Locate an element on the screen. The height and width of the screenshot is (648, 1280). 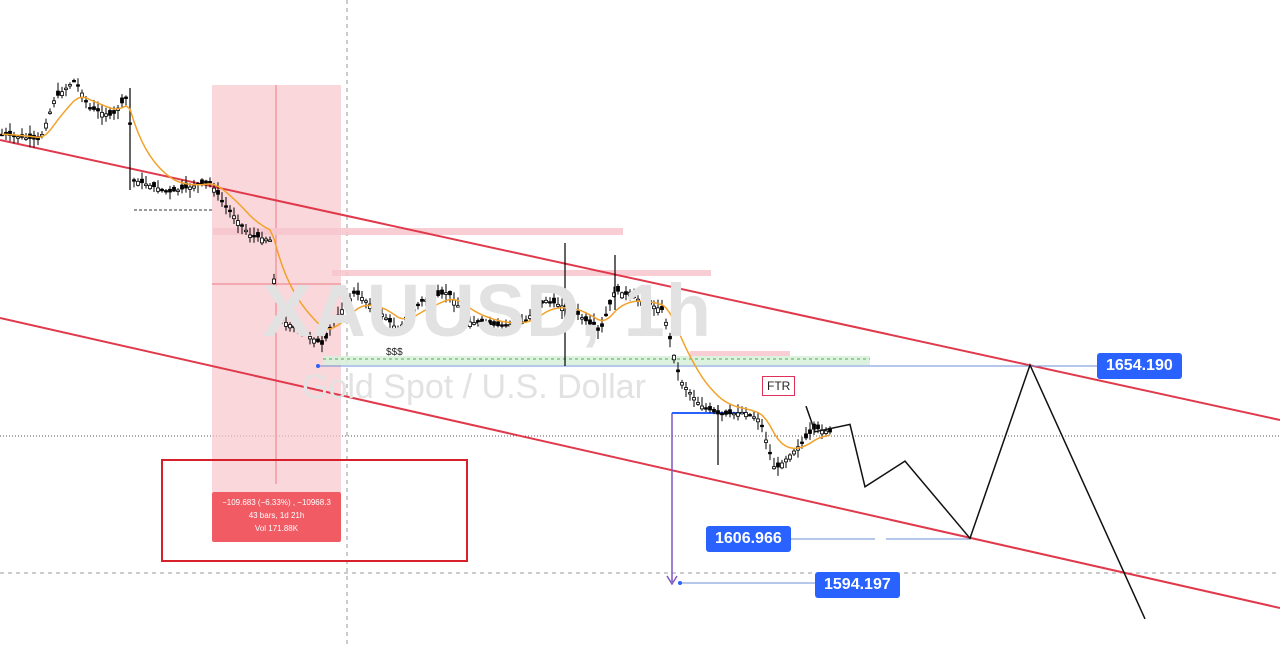
supply-zone-middle is located at coordinates (521, 273).